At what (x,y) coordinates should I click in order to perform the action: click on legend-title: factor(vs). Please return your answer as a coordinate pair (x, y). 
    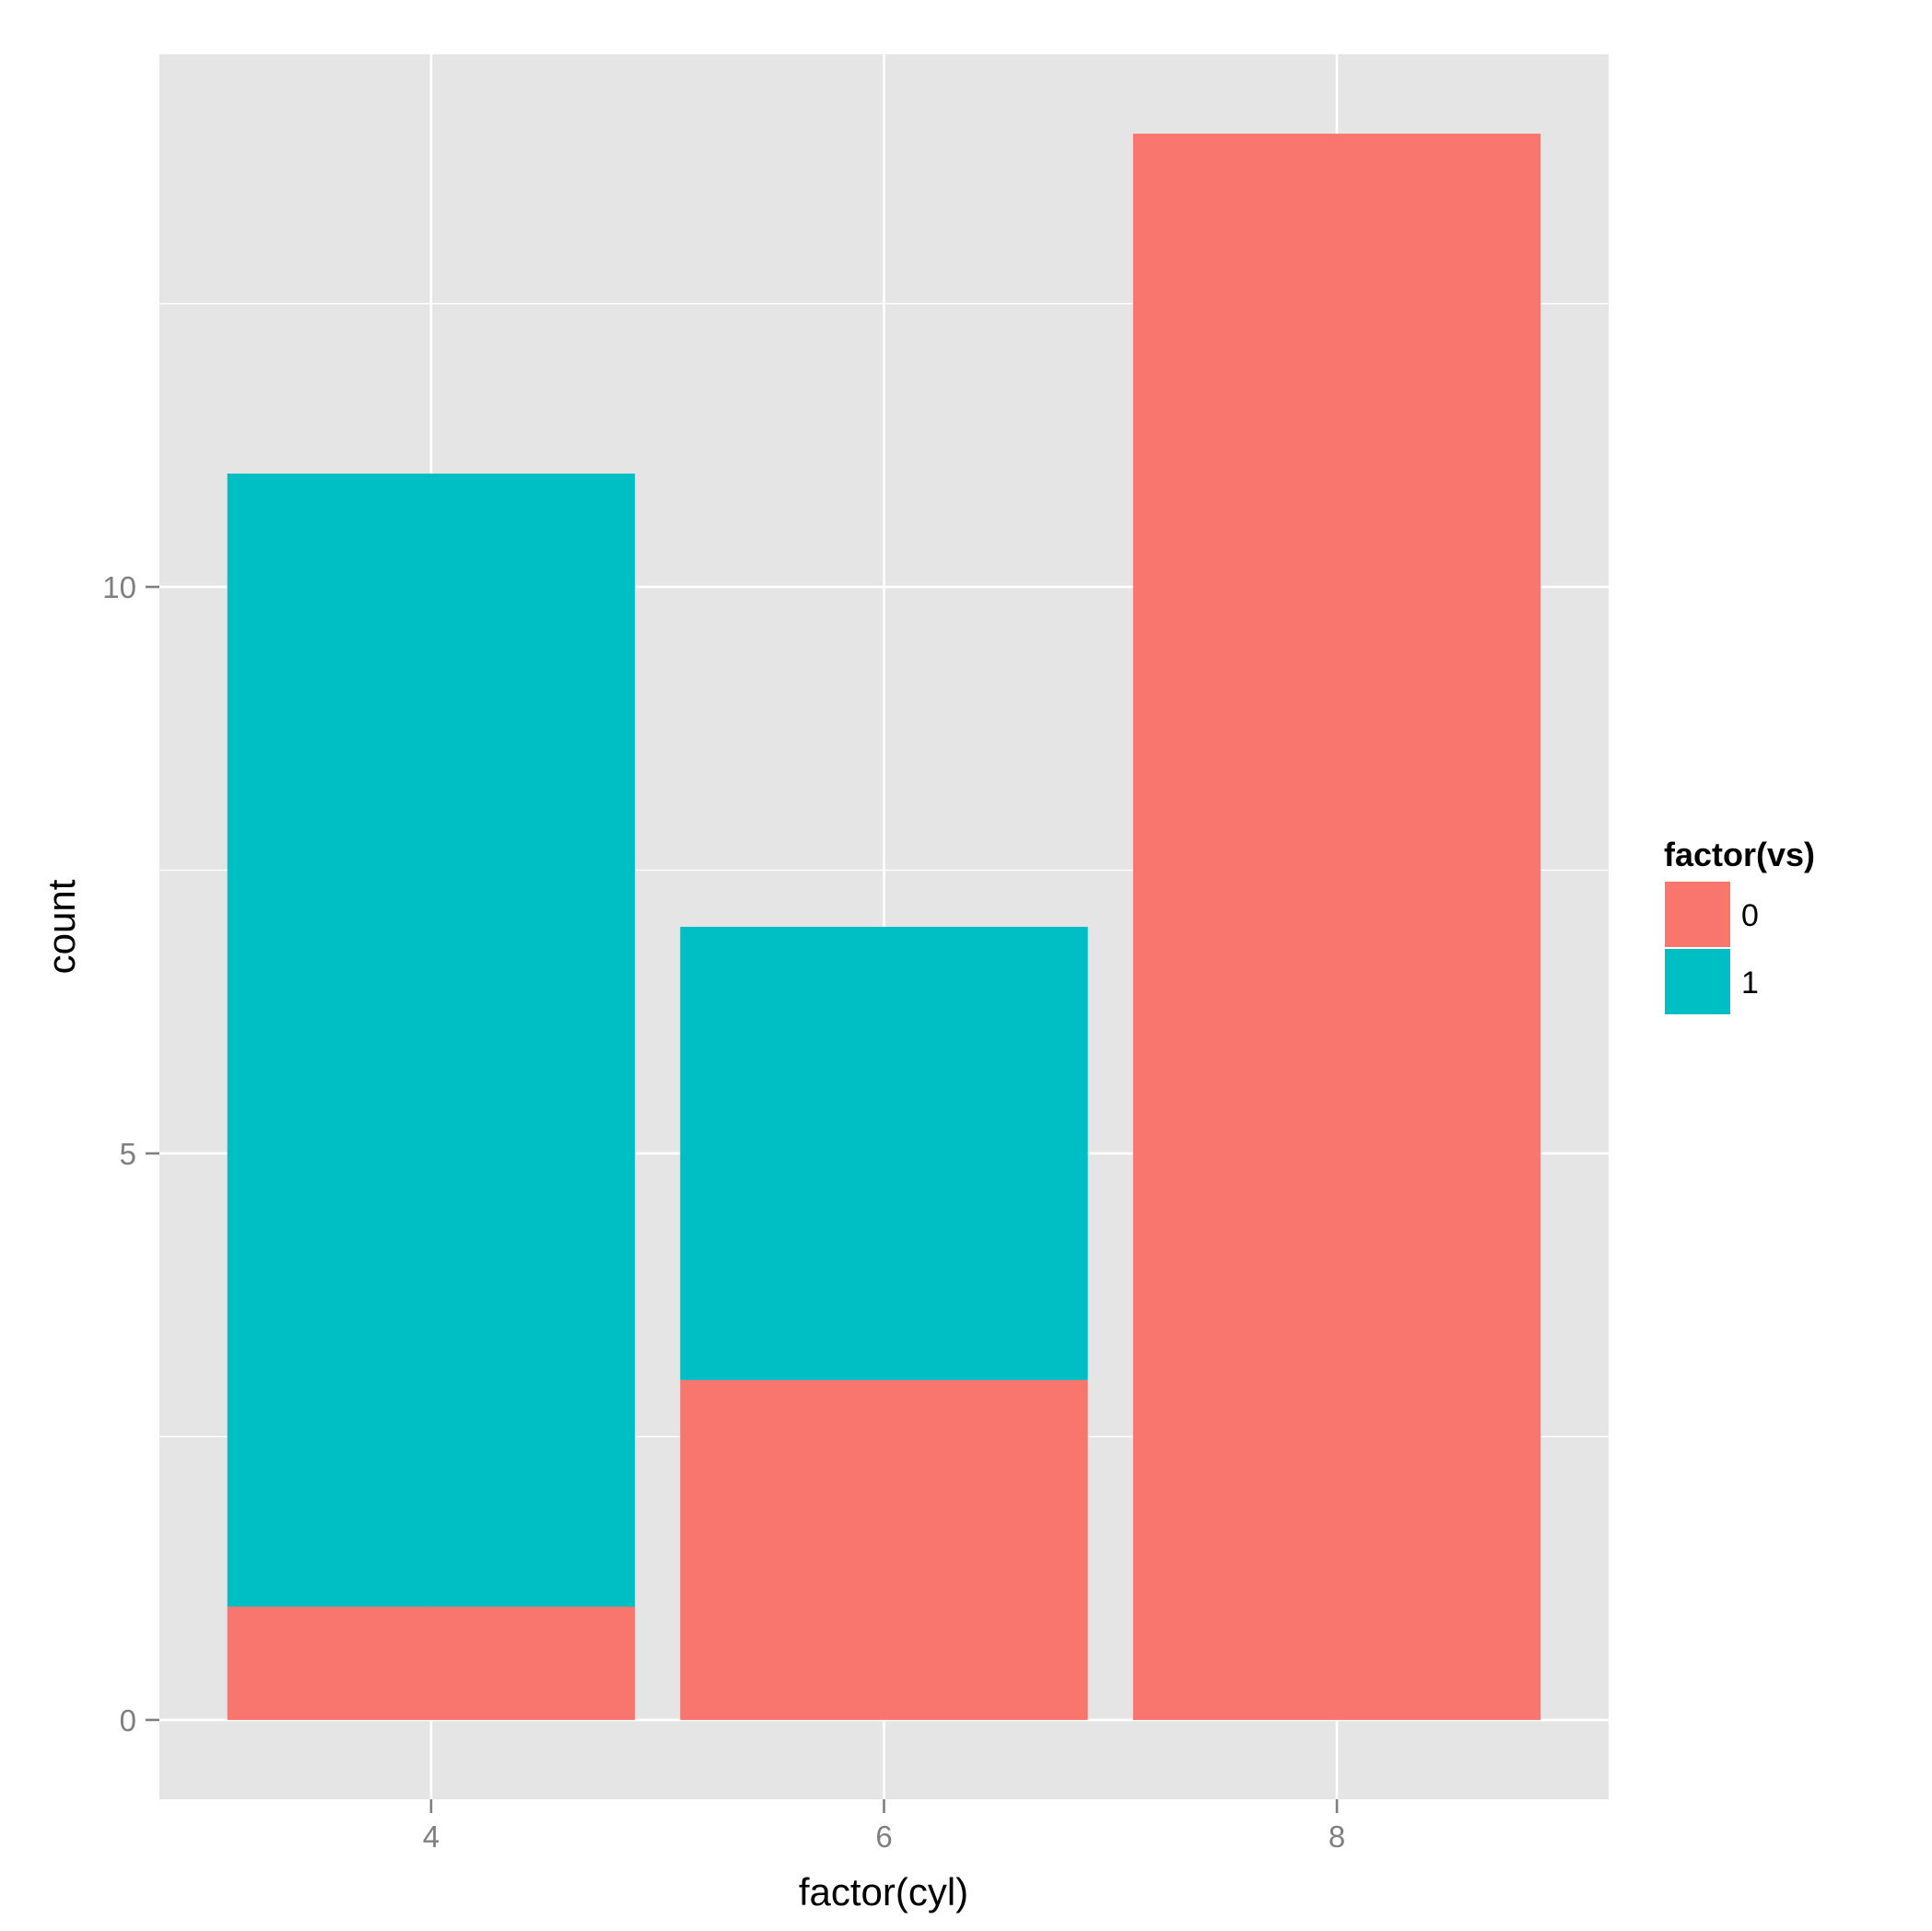
    Looking at the image, I should click on (1739, 854).